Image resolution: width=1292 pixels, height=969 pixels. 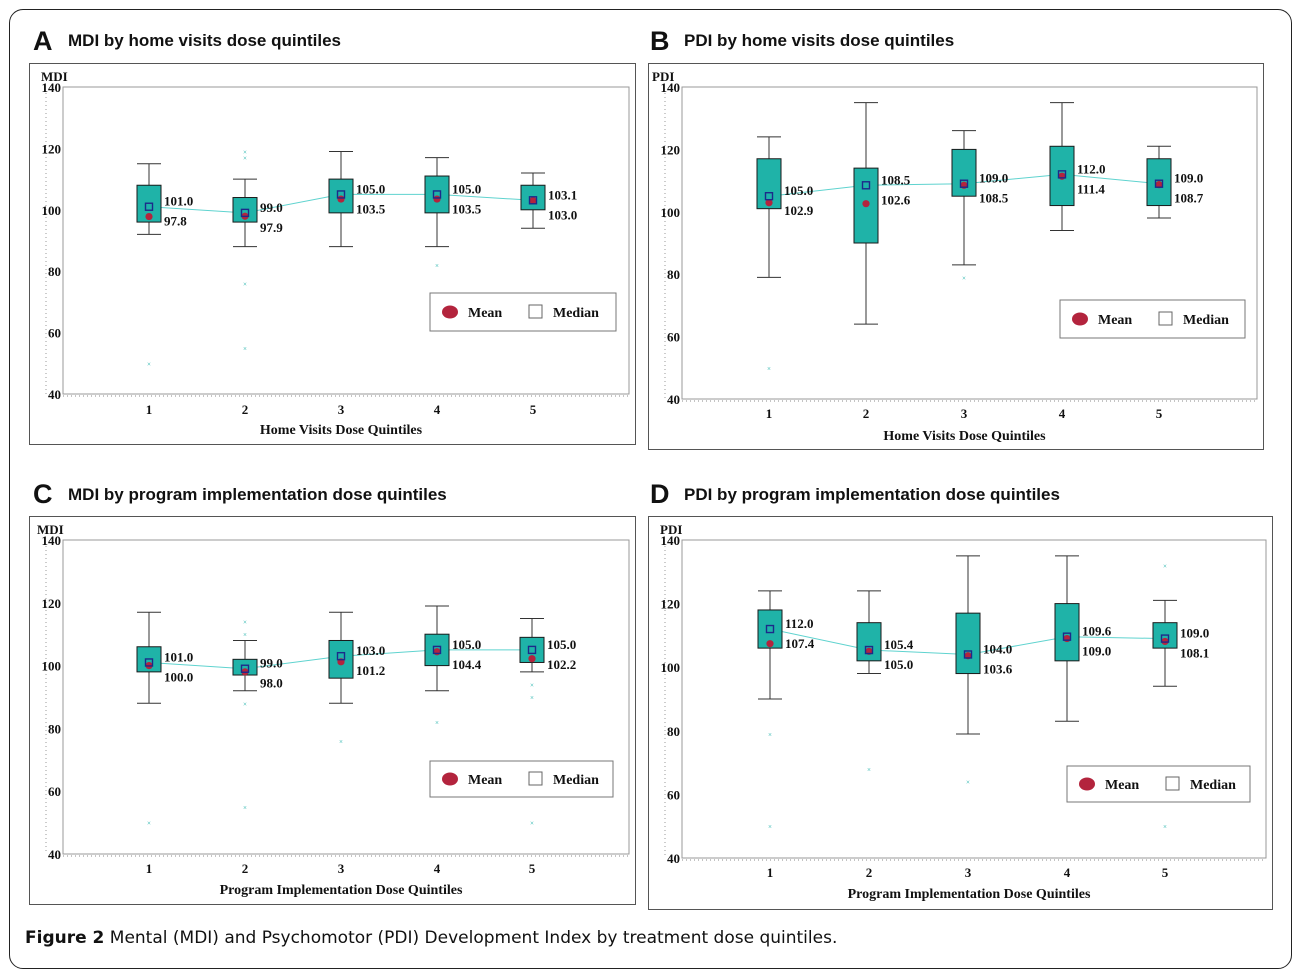 I want to click on mean-value-label: 105.0, so click(x=898, y=664).